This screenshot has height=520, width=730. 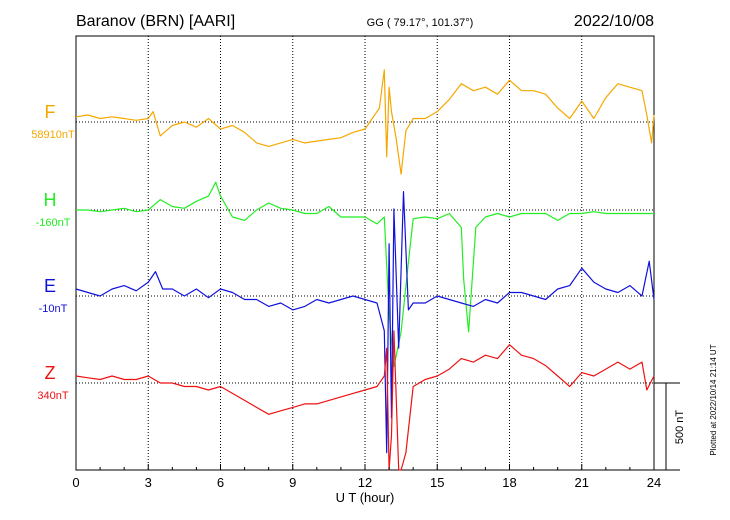 What do you see at coordinates (365, 482) in the screenshot?
I see `x-tick-label: 12` at bounding box center [365, 482].